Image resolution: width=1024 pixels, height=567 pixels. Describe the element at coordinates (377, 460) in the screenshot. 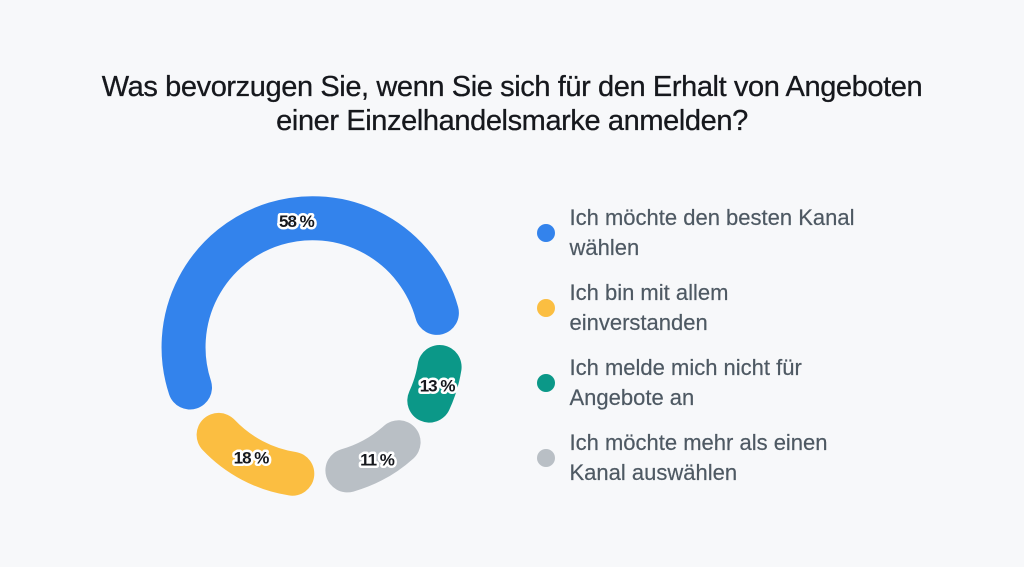

I see `svg-text: 11 %` at that location.